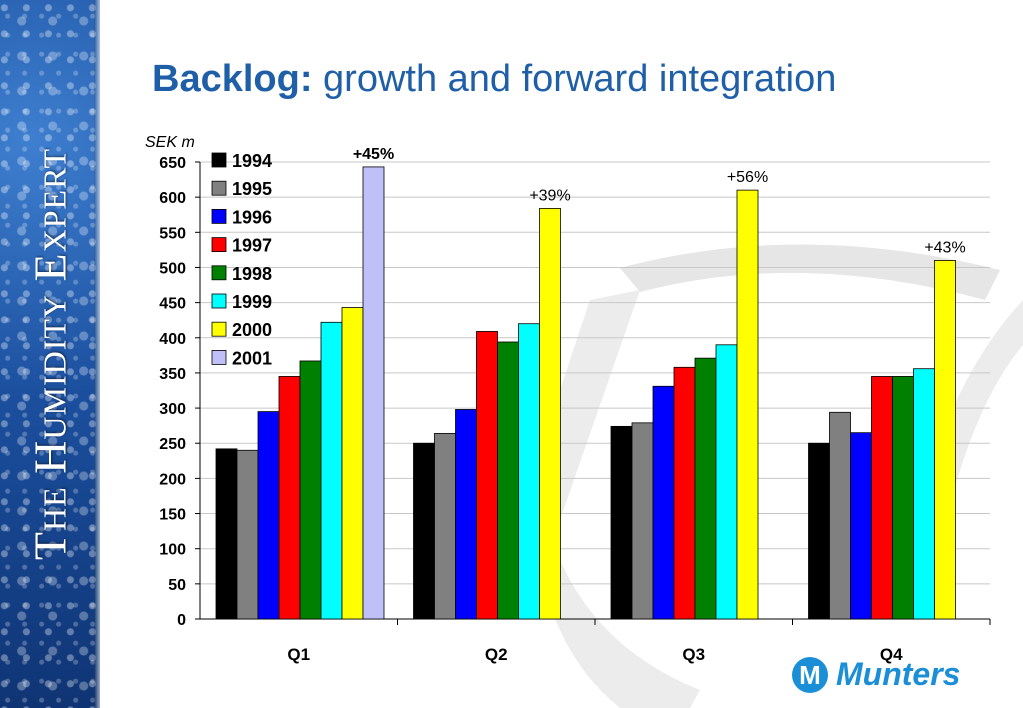 This screenshot has width=1023, height=708. Describe the element at coordinates (331, 470) in the screenshot. I see `bar-1999-Q1` at that location.